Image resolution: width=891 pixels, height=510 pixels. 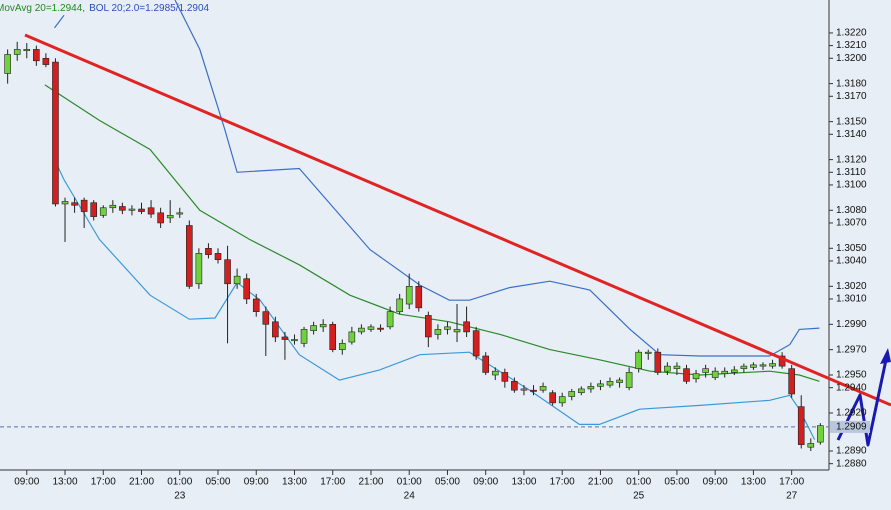 I want to click on day-label: 27, so click(x=792, y=496).